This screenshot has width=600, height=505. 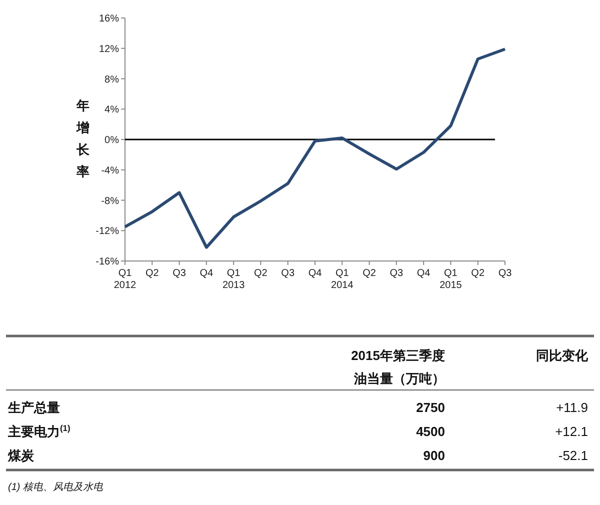 I want to click on y-tick-label: -12%, so click(x=108, y=232).